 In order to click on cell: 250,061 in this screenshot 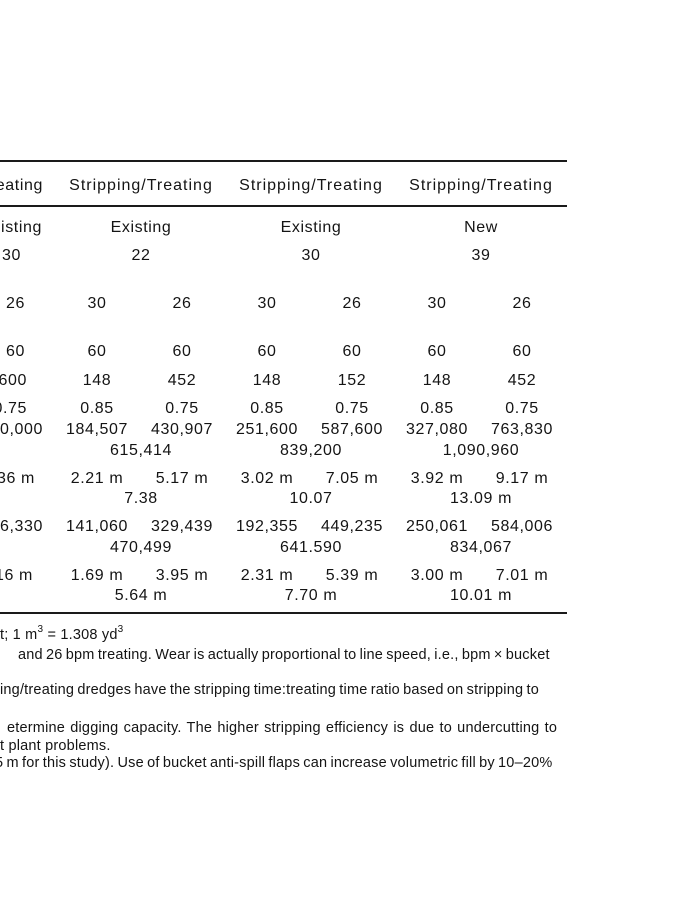, I will do `click(437, 526)`.